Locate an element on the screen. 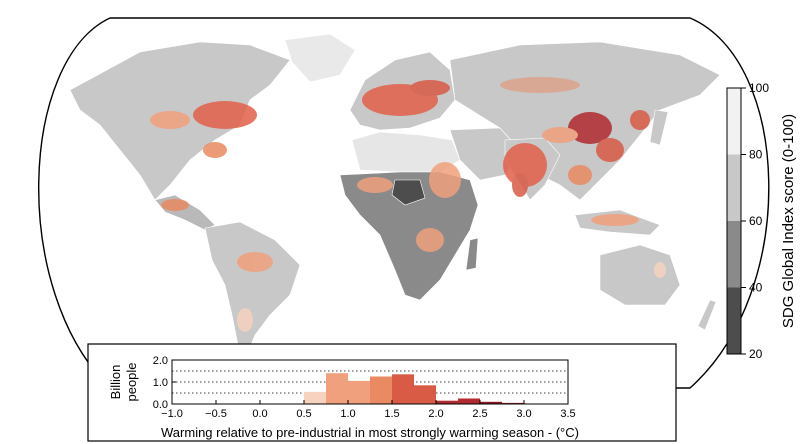  colorbar-tick-80: 80 is located at coordinates (756, 155).